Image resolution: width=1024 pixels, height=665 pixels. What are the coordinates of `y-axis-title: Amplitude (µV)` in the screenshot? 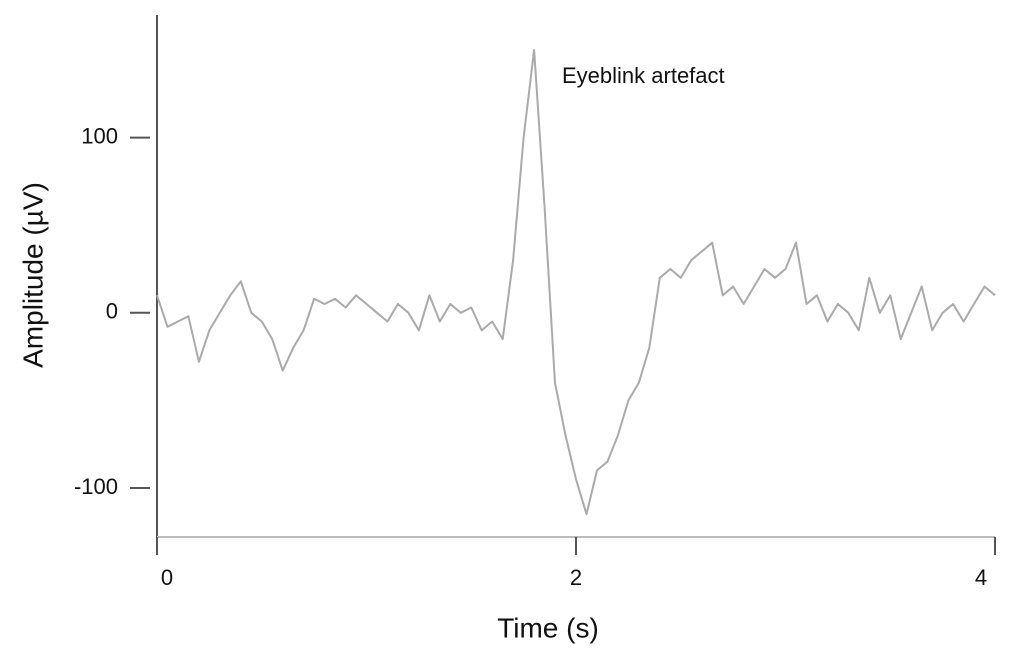 It's located at (32, 275).